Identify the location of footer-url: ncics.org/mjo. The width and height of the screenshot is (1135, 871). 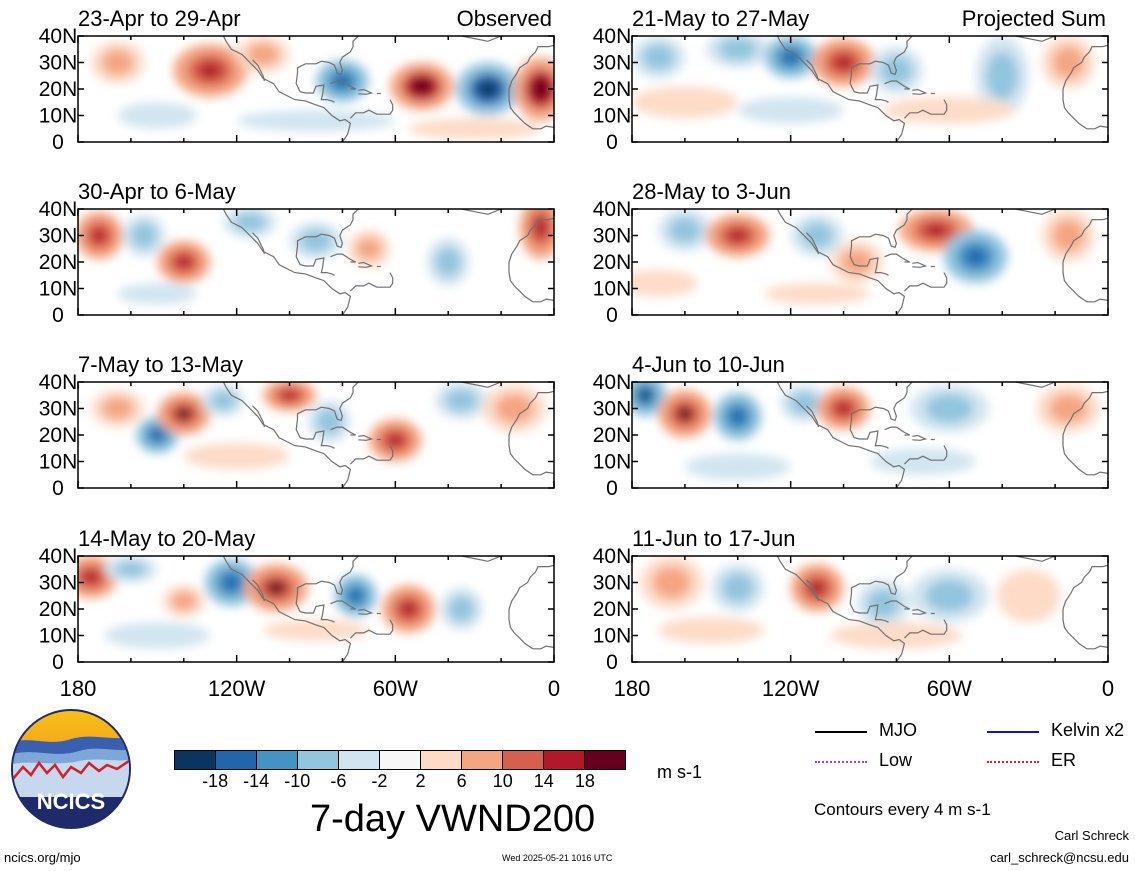
(42, 857).